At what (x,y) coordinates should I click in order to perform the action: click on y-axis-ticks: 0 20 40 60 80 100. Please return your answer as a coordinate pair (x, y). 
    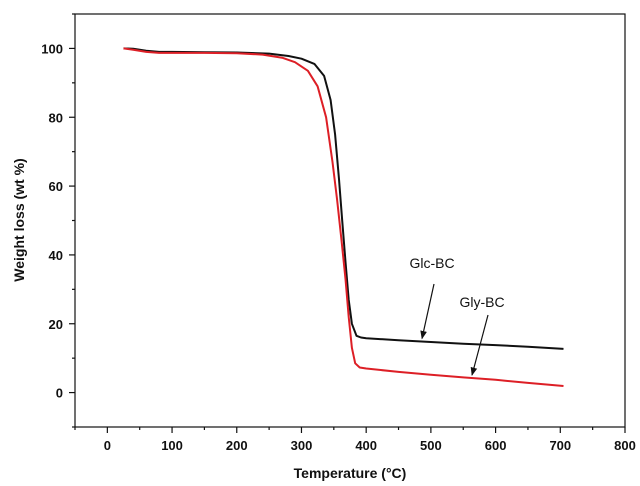
    Looking at the image, I should click on (58, 220).